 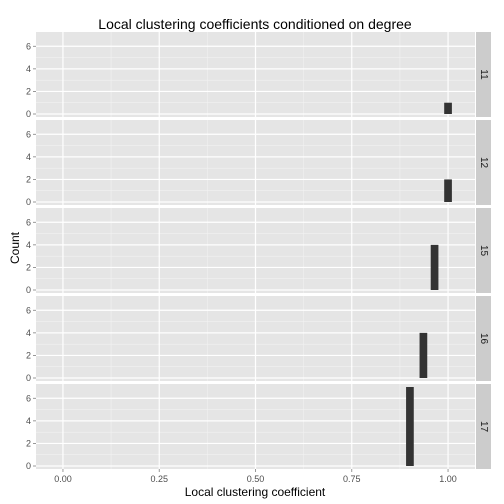 What do you see at coordinates (352, 479) in the screenshot?
I see `x-tick-label: 0.75` at bounding box center [352, 479].